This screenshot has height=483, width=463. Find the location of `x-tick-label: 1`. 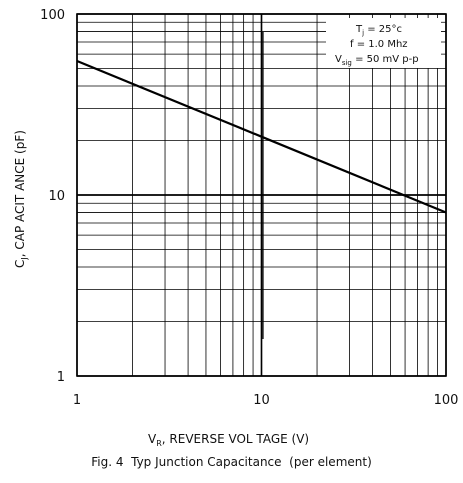

x-tick-label: 1 is located at coordinates (77, 400).